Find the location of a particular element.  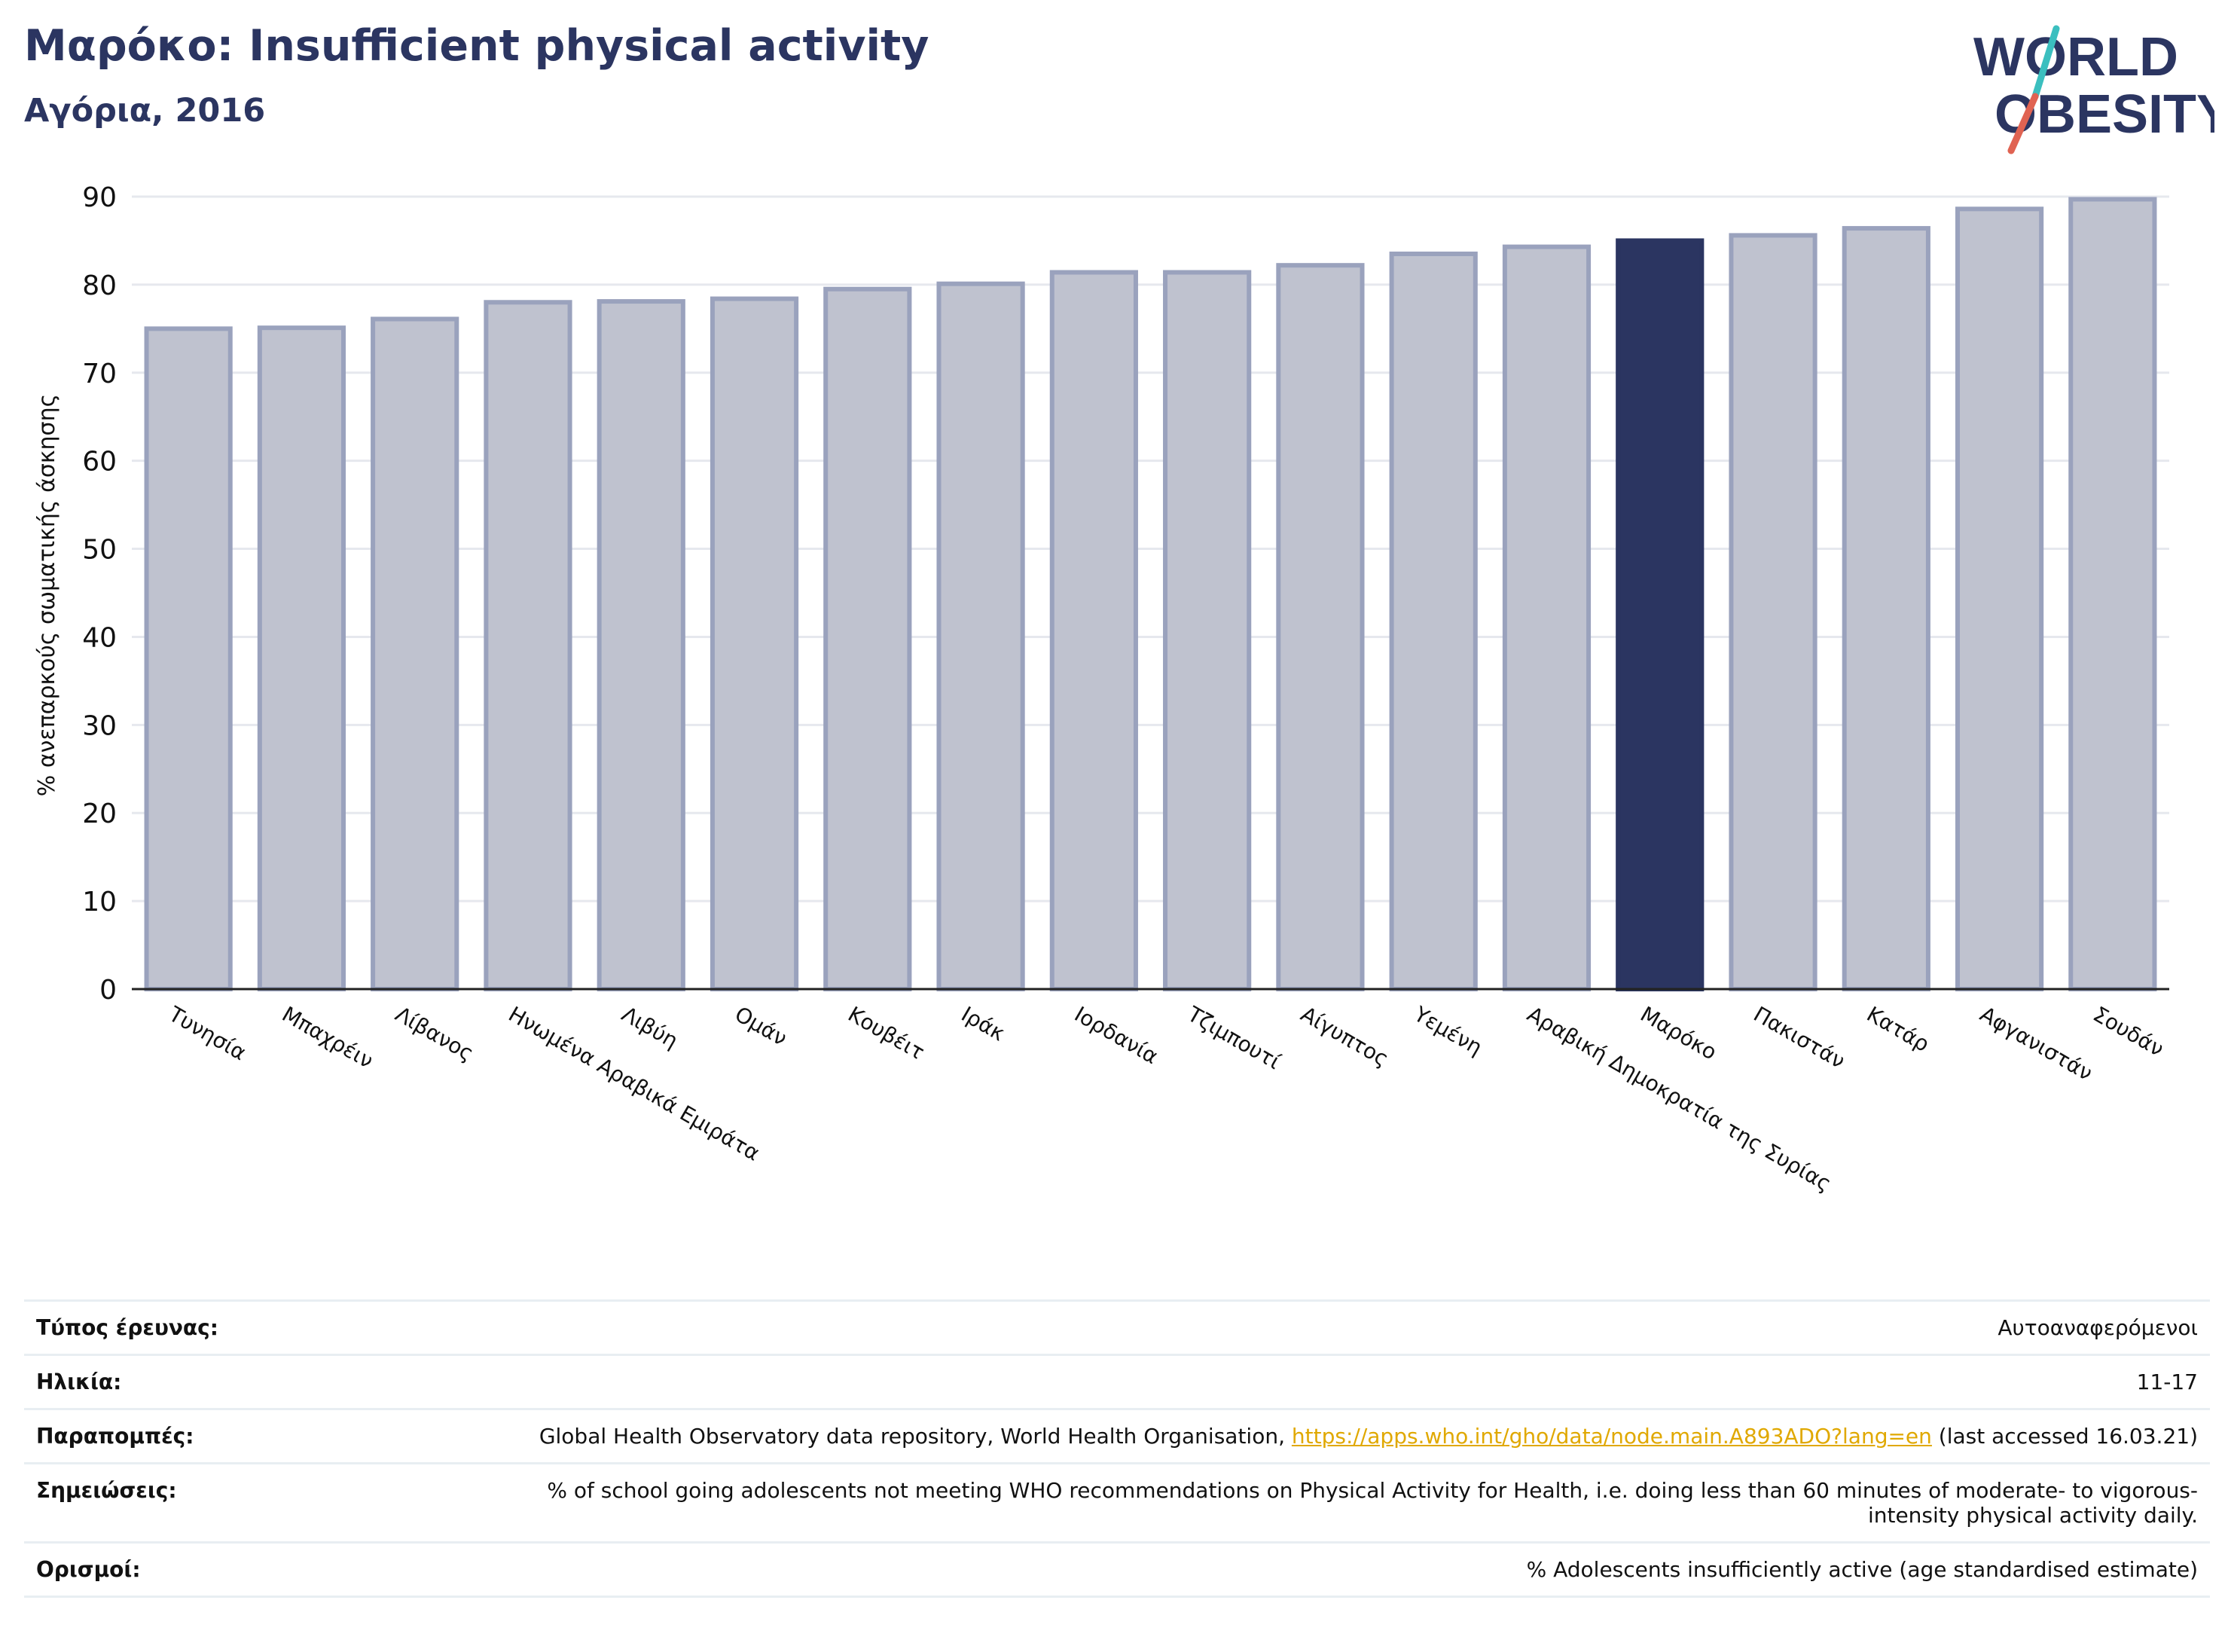

y-axis-label: % ανεπαρκούς σωματικής άσκησης is located at coordinates (47, 595).